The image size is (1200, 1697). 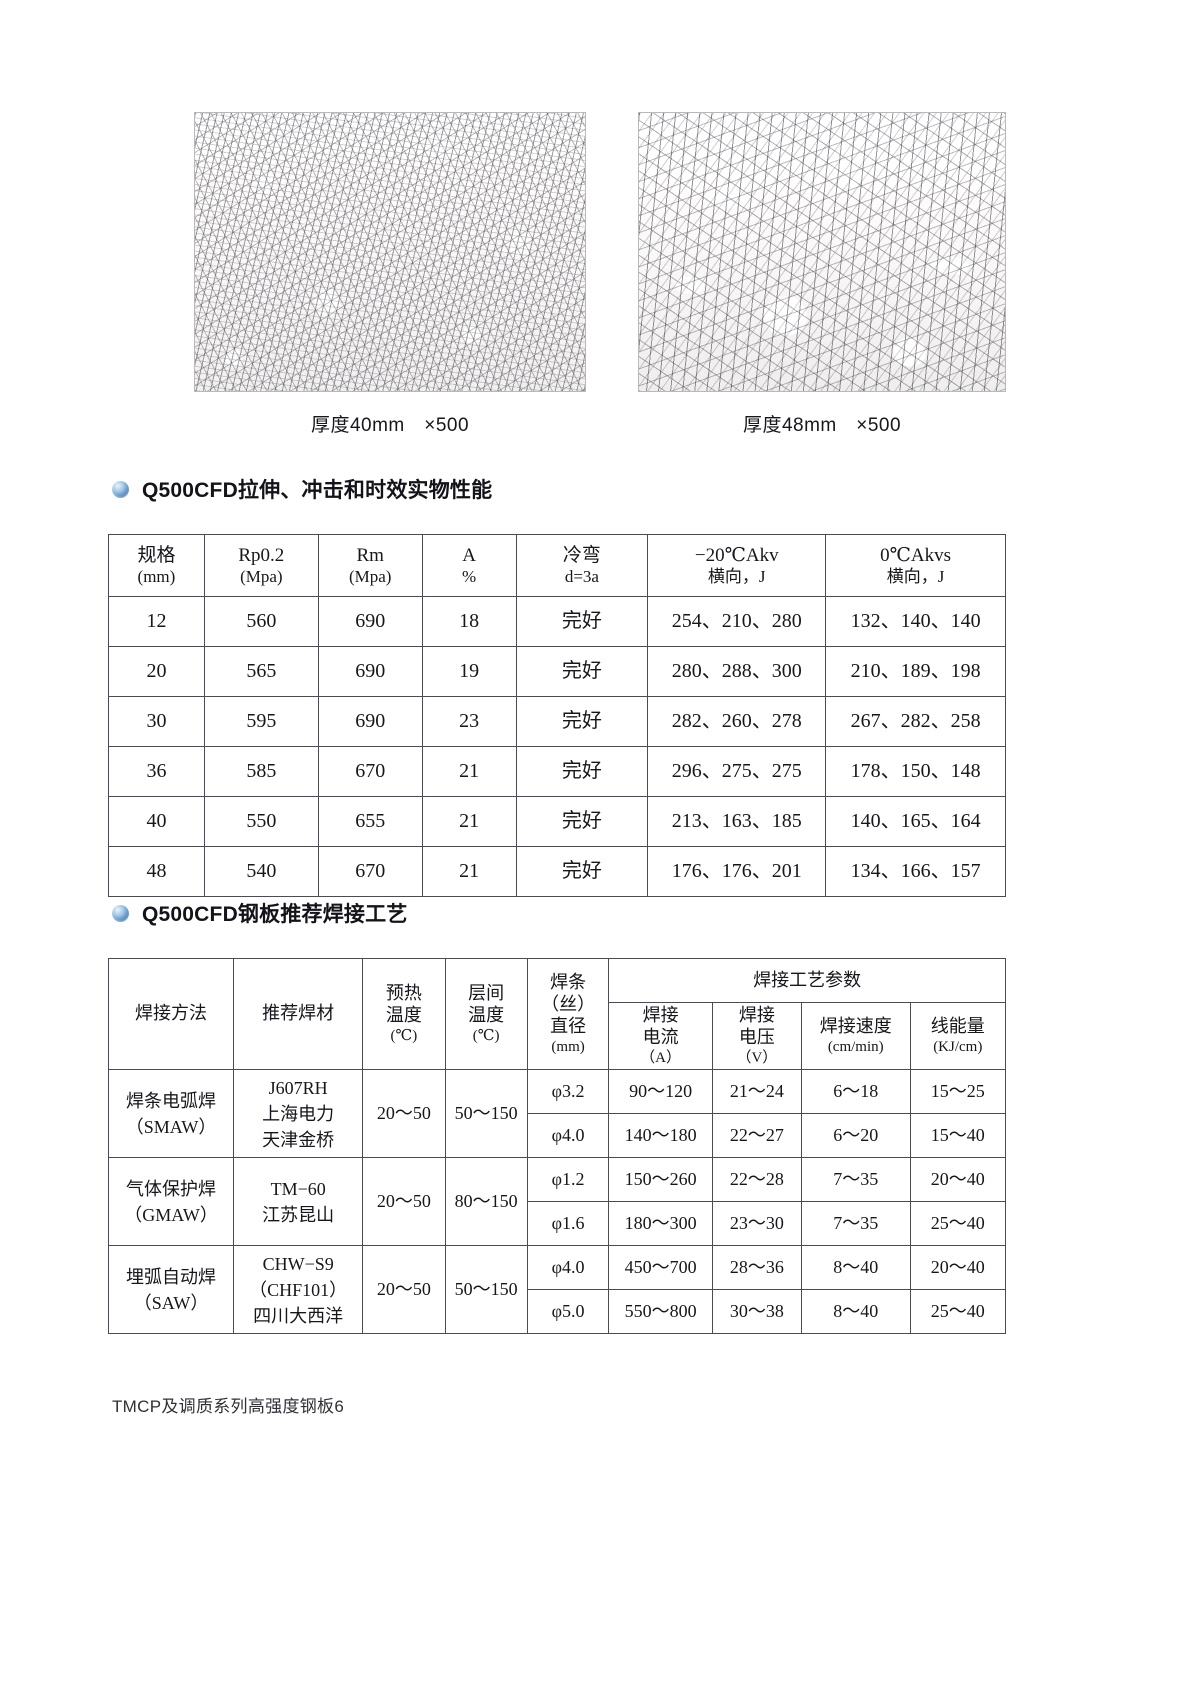 What do you see at coordinates (855, 1136) in the screenshot?
I see `cell-welding-speed: 6～20` at bounding box center [855, 1136].